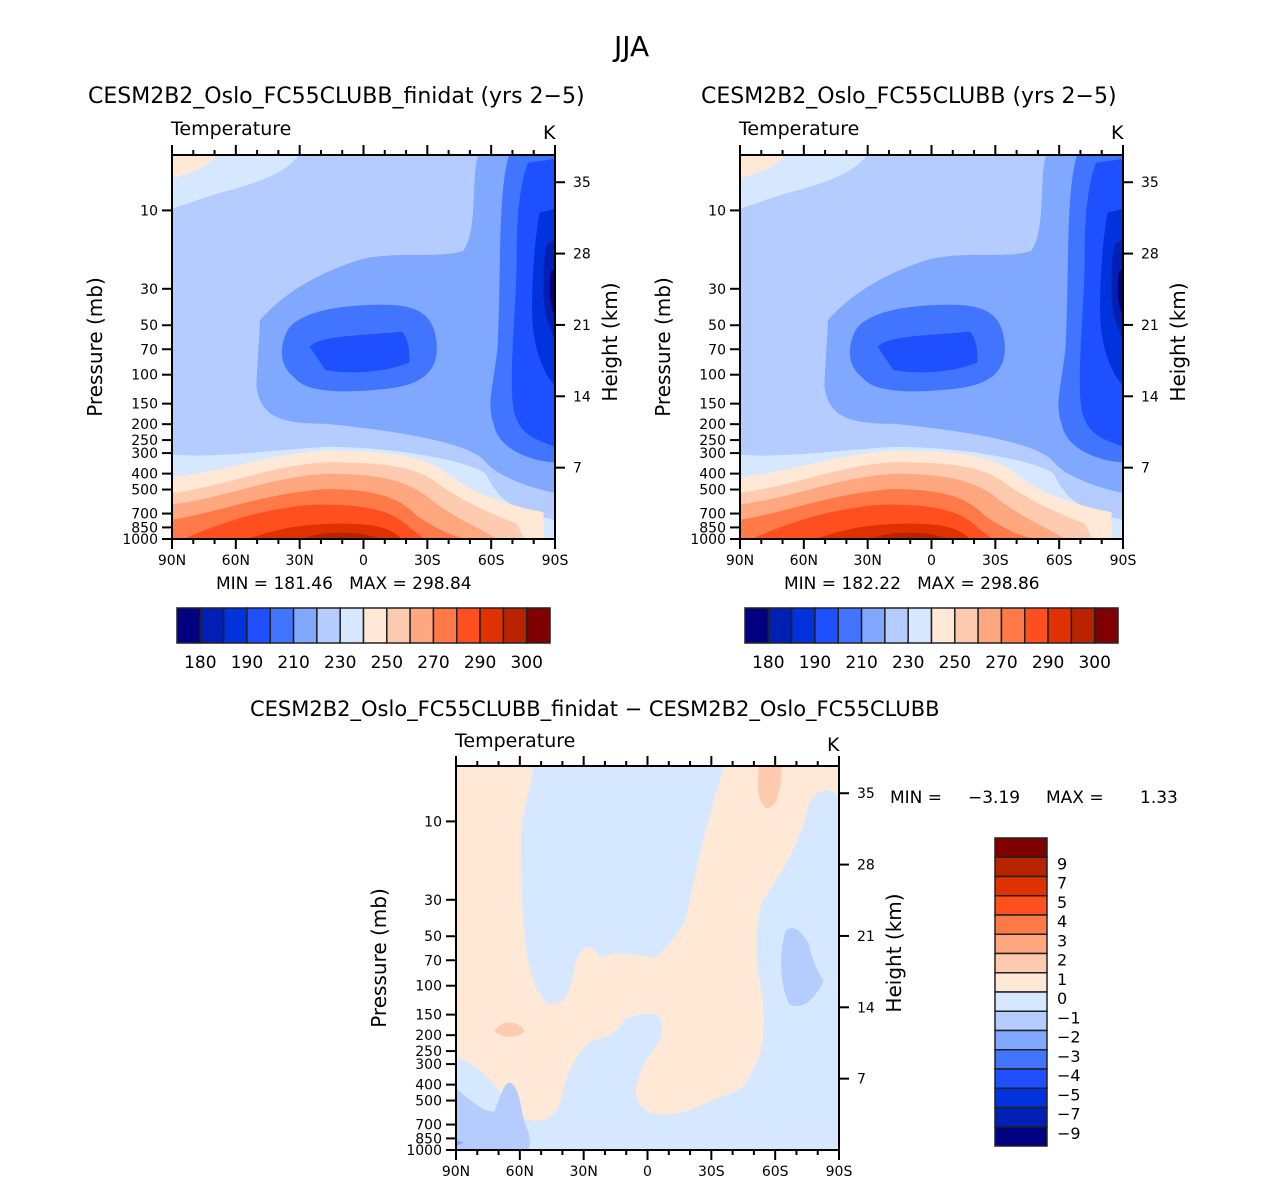 The width and height of the screenshot is (1285, 1188). Describe the element at coordinates (1062, 940) in the screenshot. I see `colorbar-label: 3` at that location.